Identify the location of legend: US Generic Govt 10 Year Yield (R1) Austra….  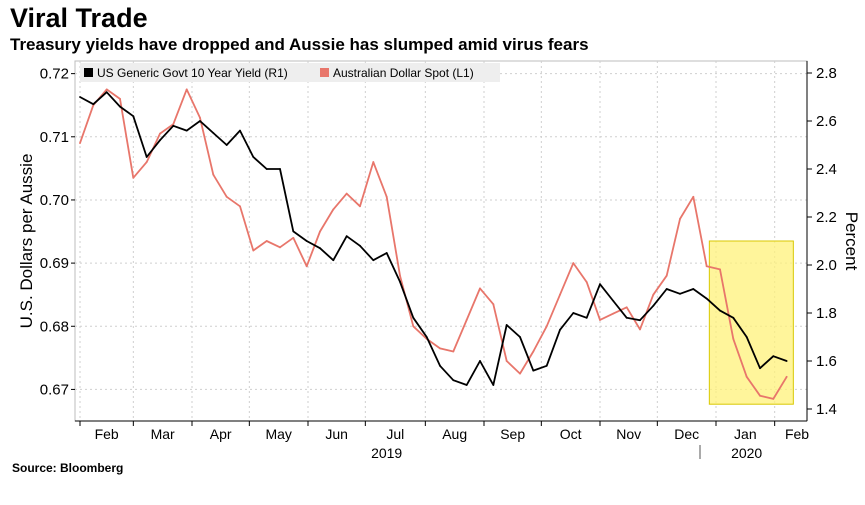
(290, 72).